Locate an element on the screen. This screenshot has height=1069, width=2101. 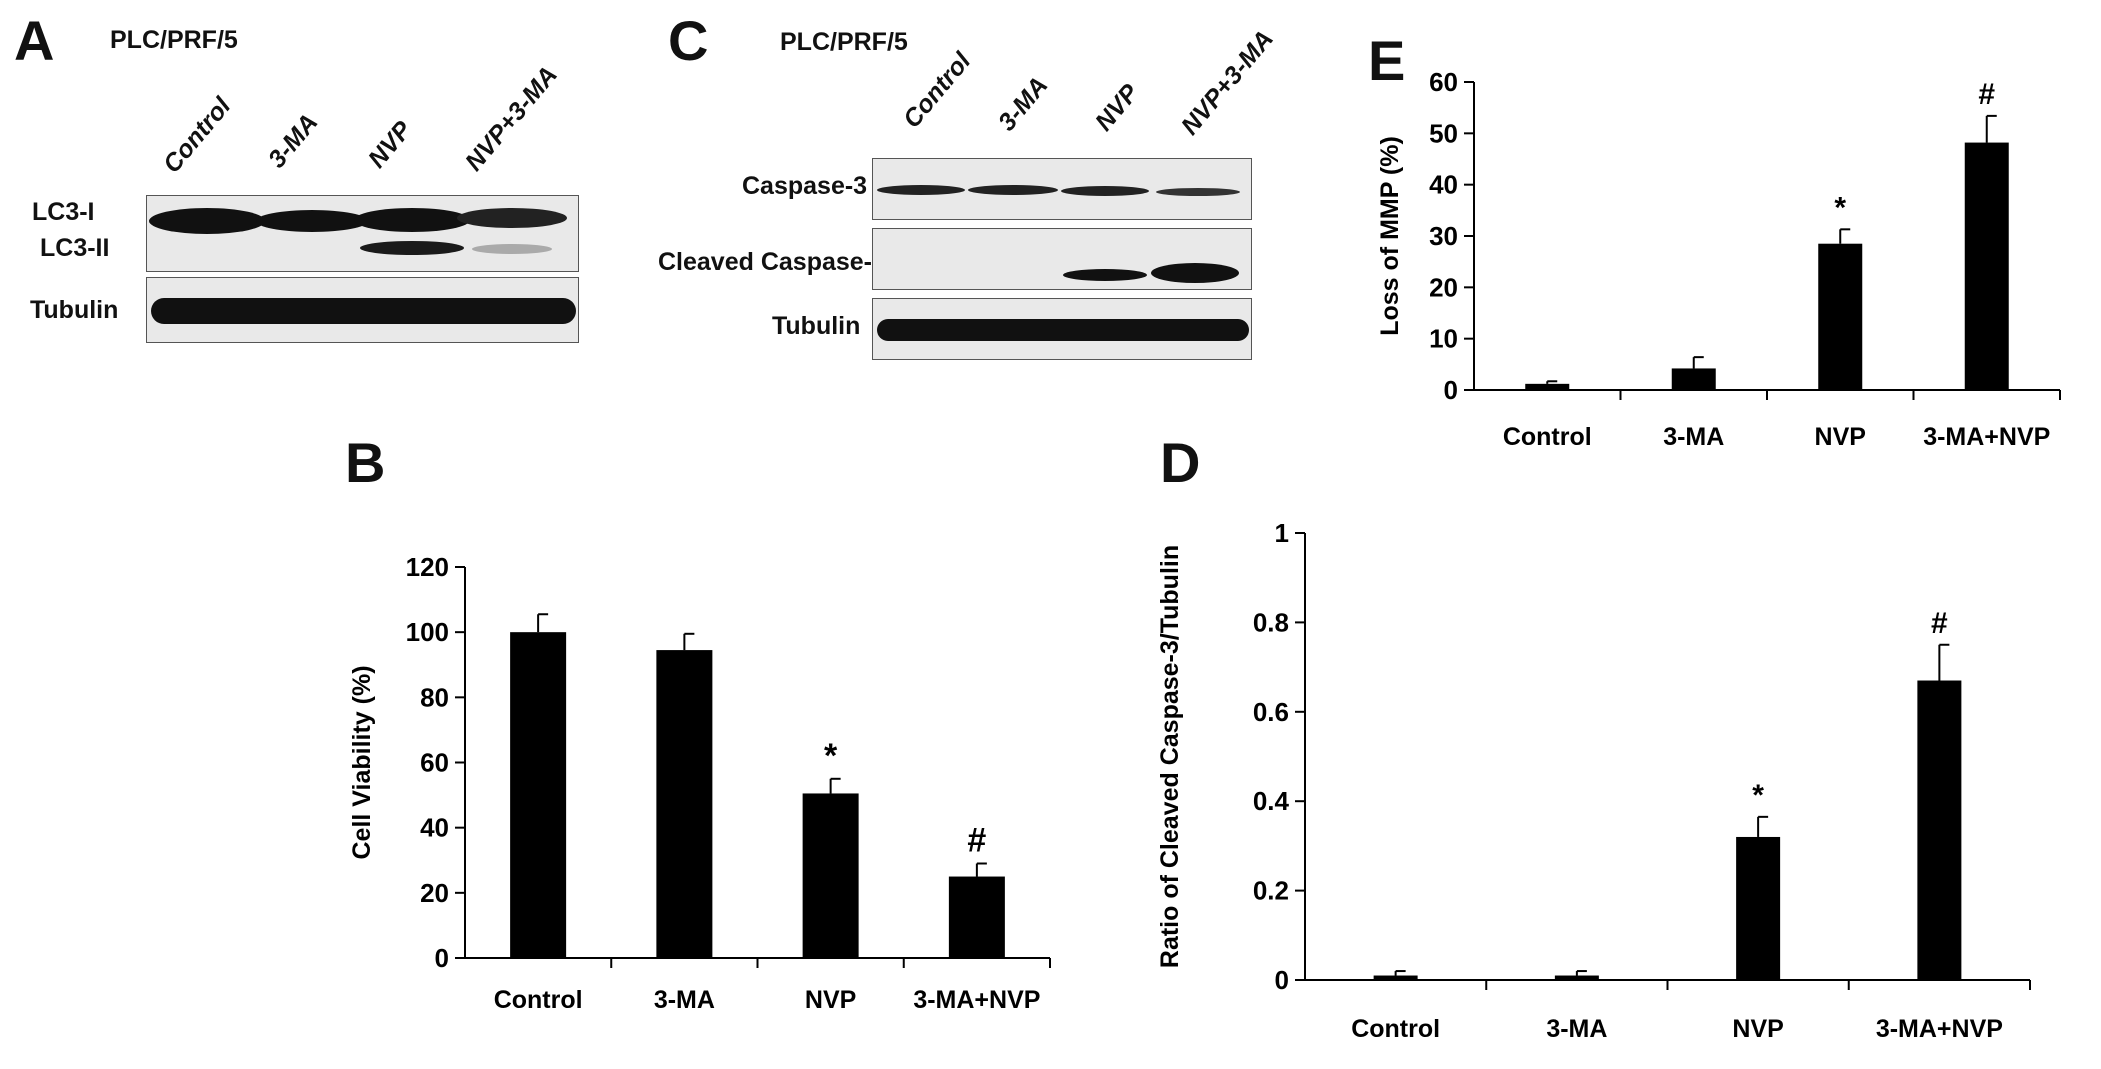
panel-a-row-lc3-1: LC3-I is located at coordinates (63, 212).